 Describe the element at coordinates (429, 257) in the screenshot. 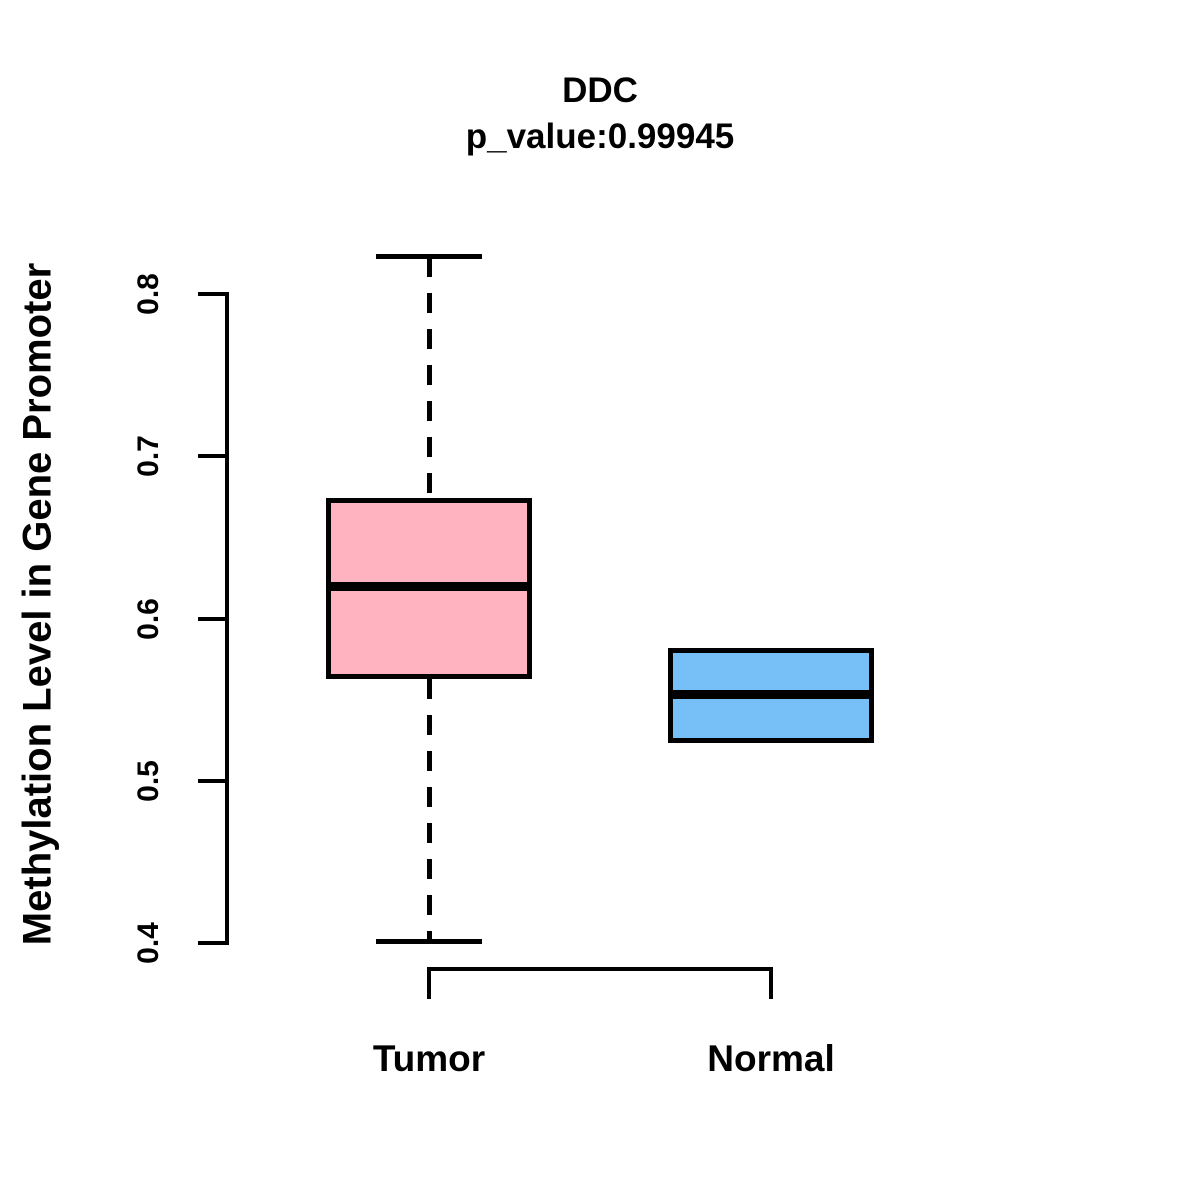

I see `whisker-cap-upper-tumor` at that location.